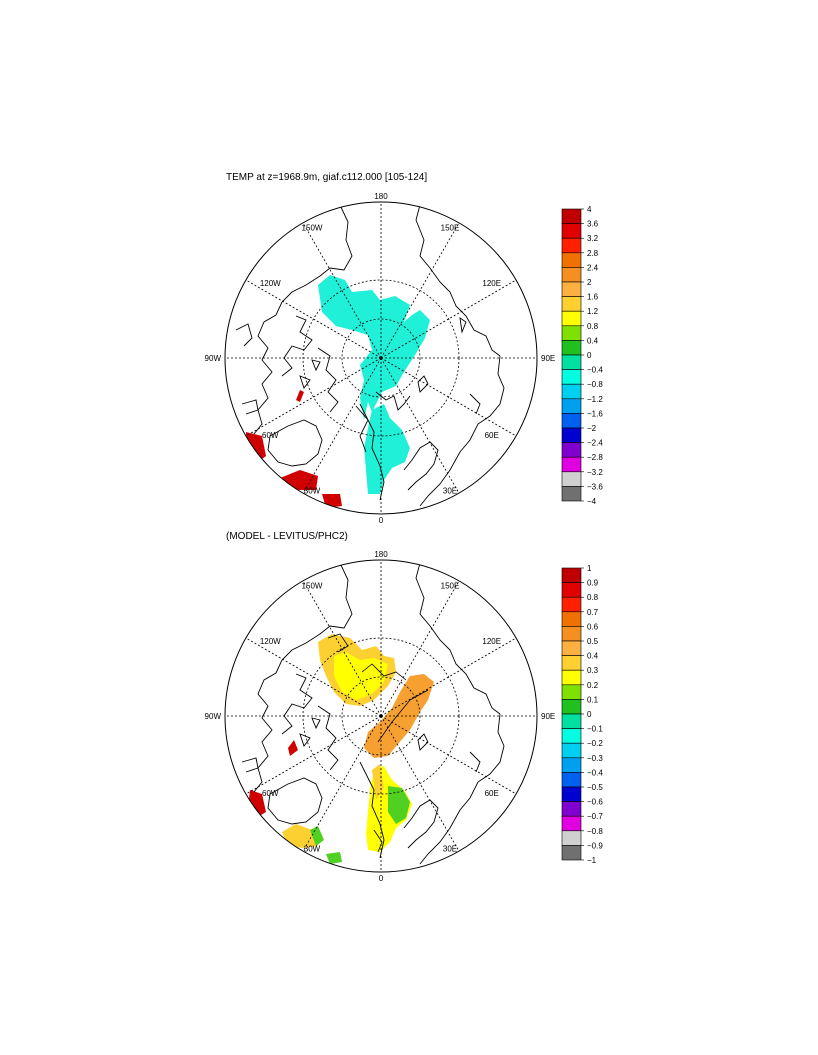 The width and height of the screenshot is (818, 1055). Describe the element at coordinates (595, 370) in the screenshot. I see `colorbar-label: −0.4` at that location.